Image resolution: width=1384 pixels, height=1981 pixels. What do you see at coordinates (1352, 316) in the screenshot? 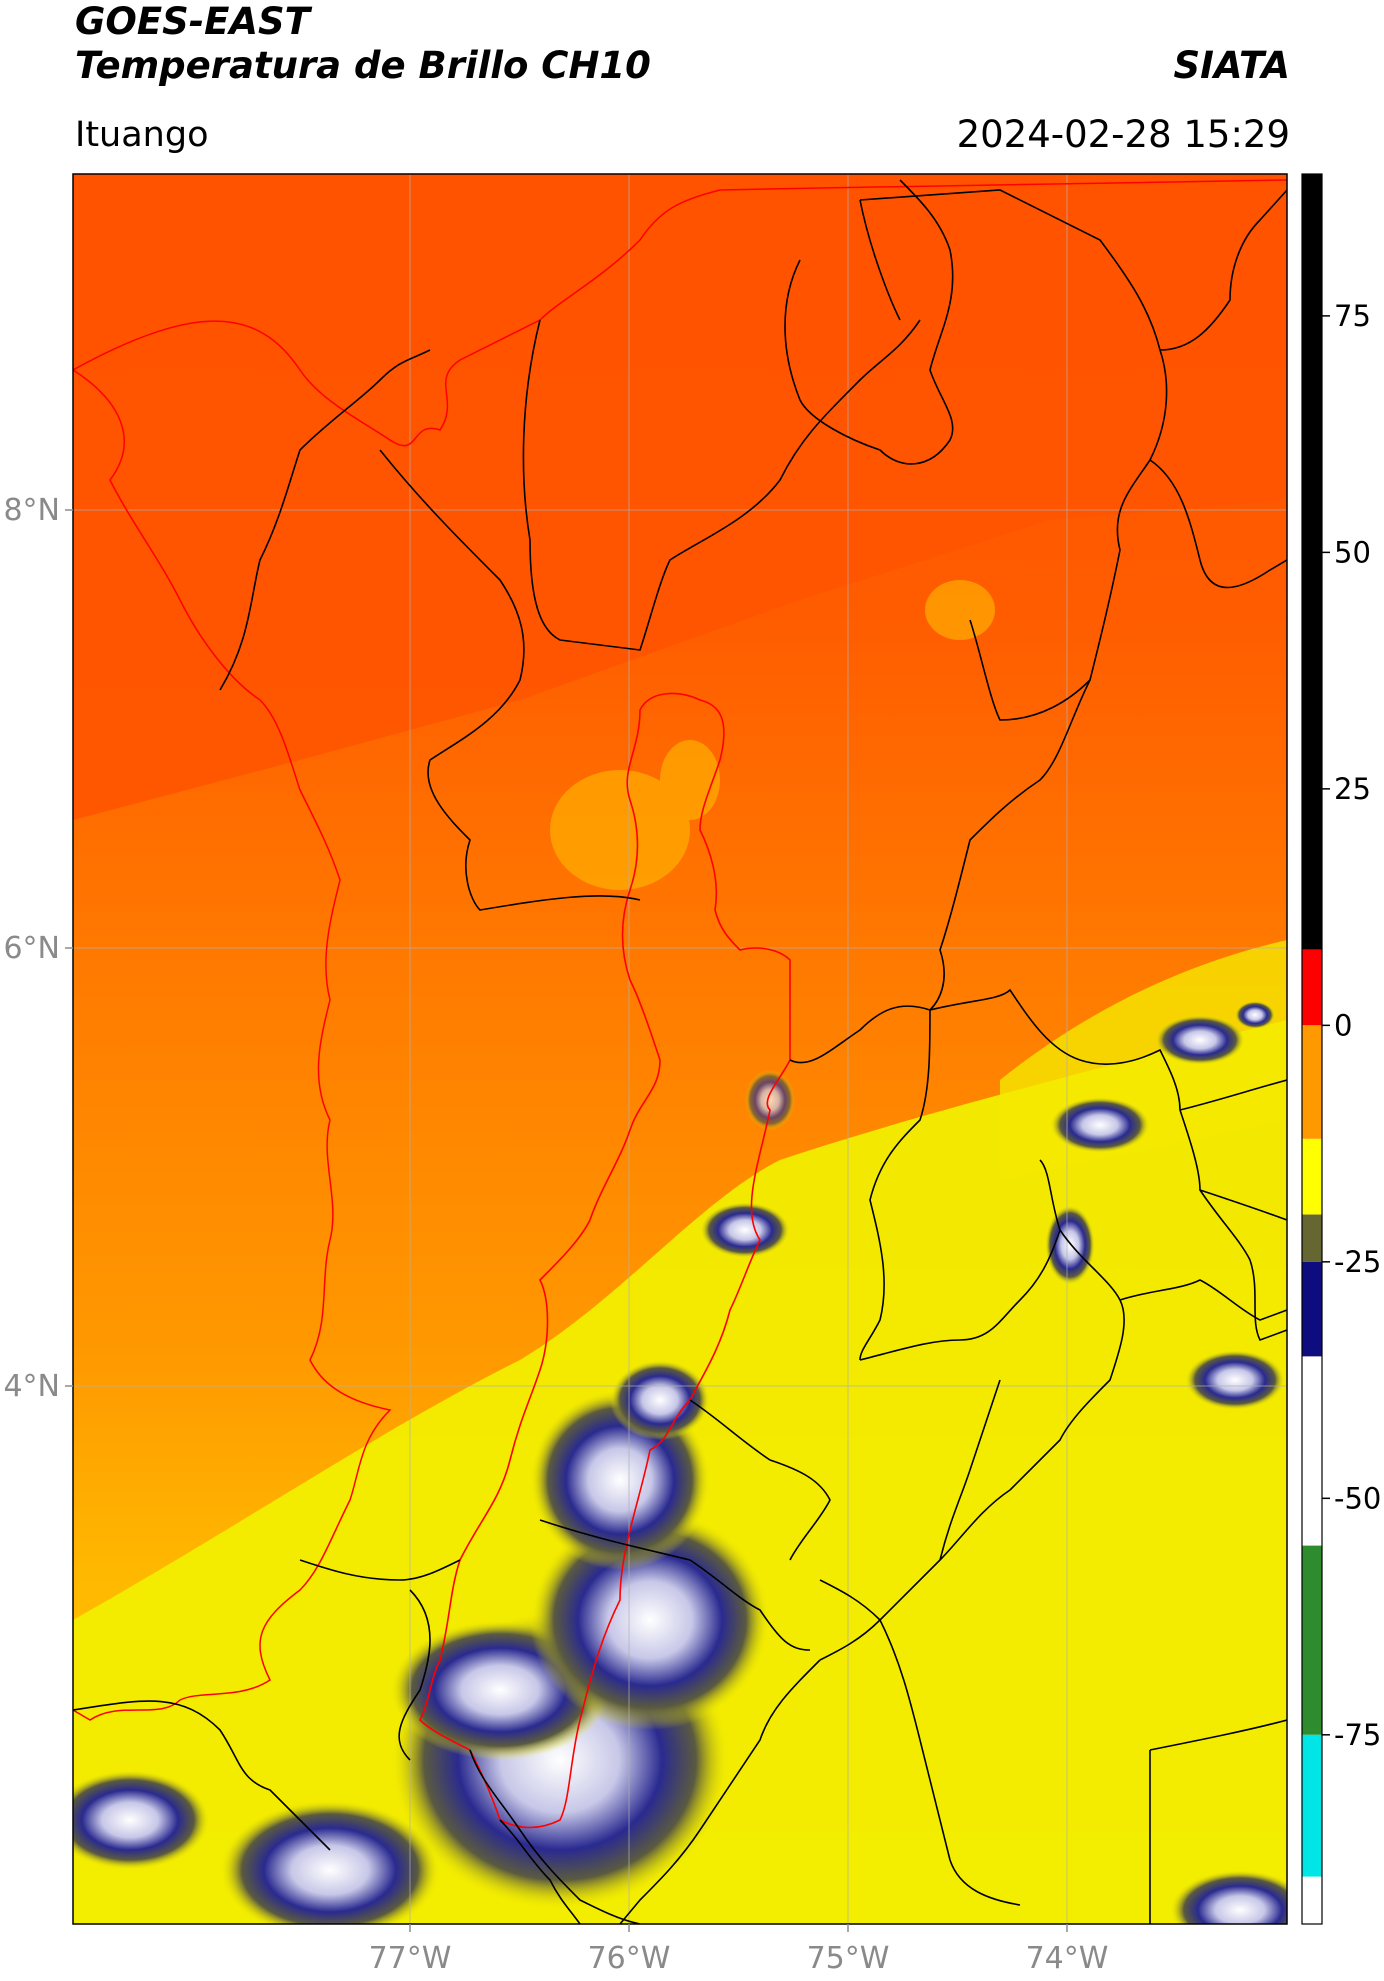
I see `colorbar-tick-label: 75` at bounding box center [1352, 316].